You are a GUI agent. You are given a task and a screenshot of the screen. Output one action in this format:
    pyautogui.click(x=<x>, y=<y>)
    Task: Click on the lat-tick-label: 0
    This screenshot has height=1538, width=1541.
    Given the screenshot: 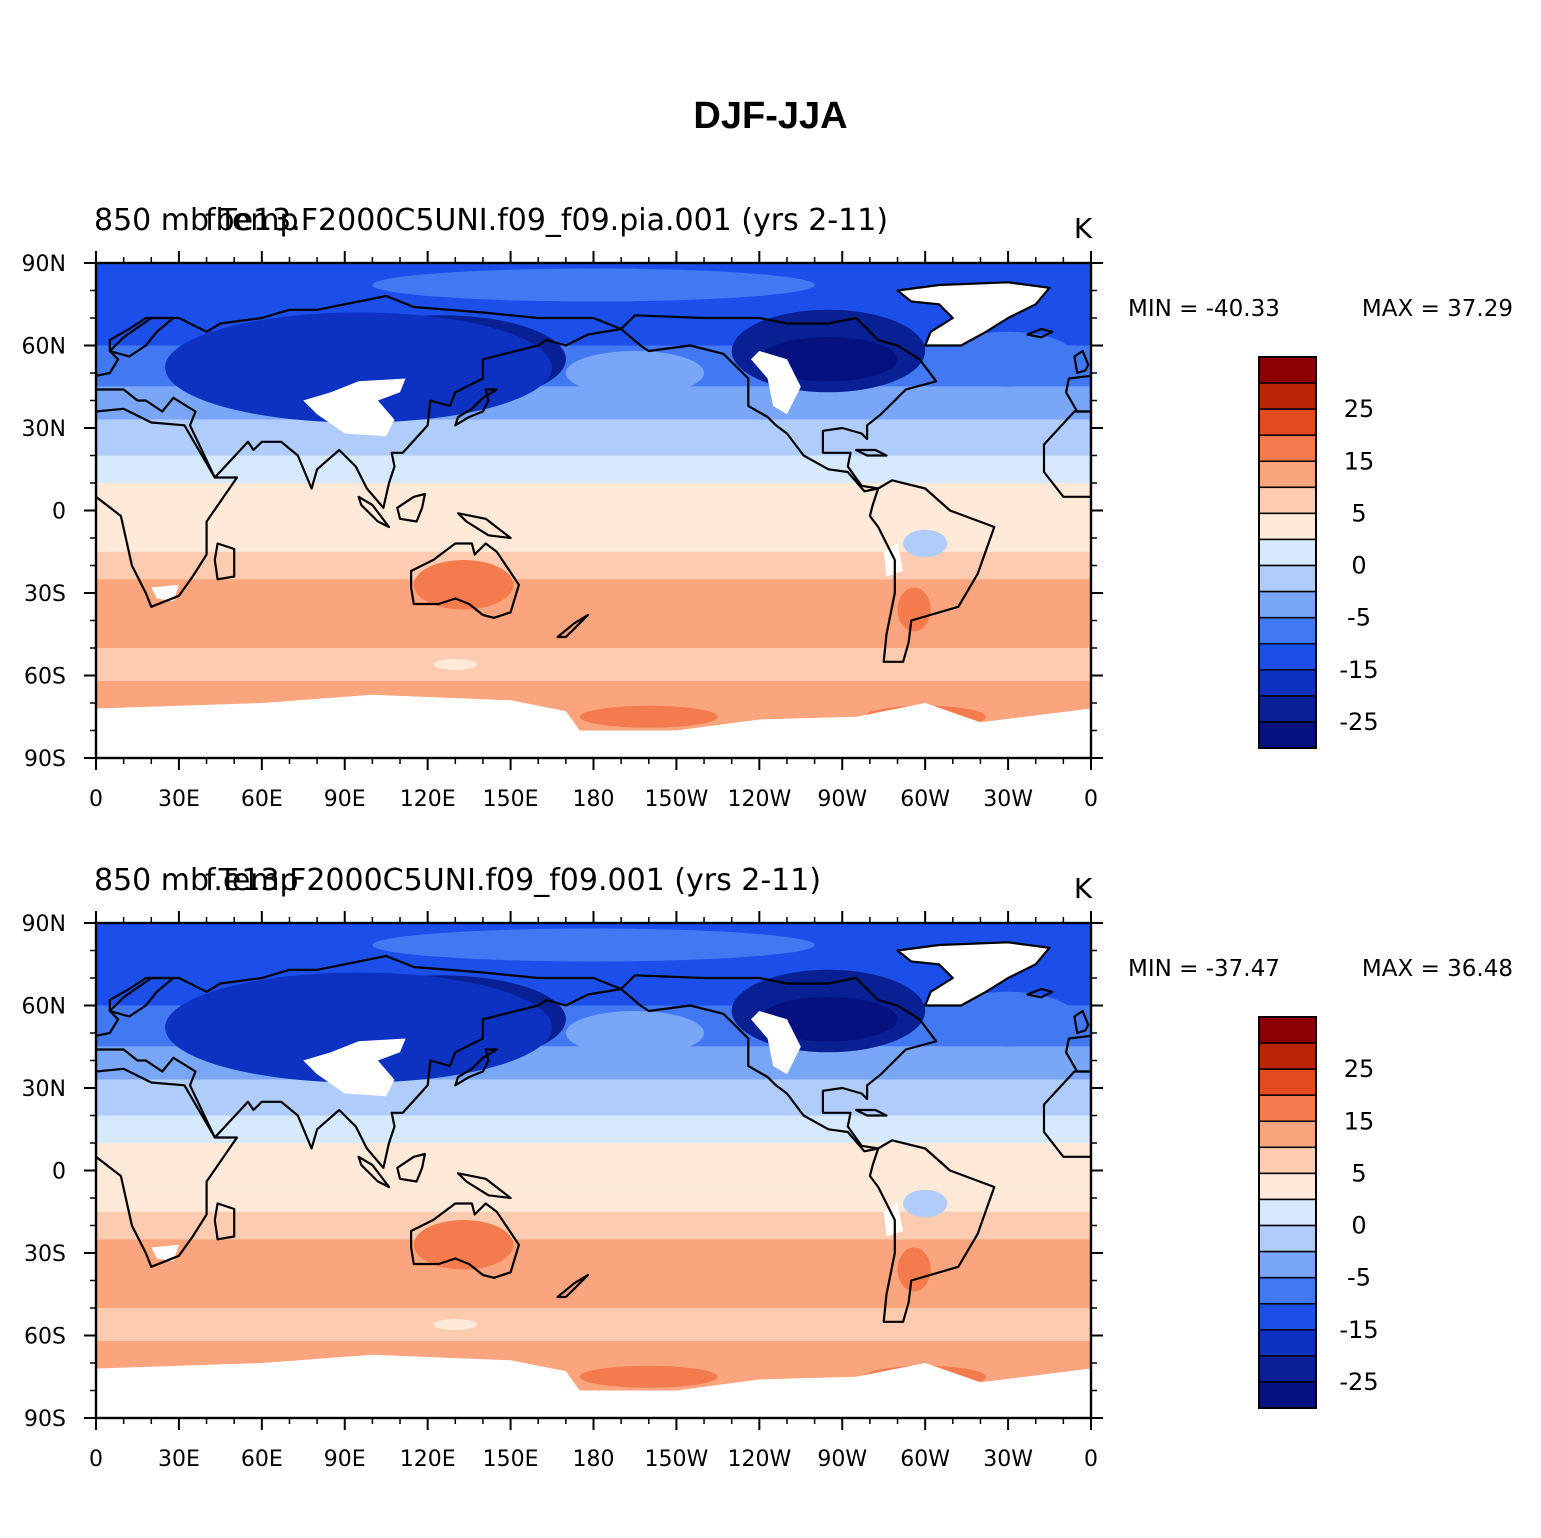 What is the action you would take?
    pyautogui.click(x=59, y=512)
    